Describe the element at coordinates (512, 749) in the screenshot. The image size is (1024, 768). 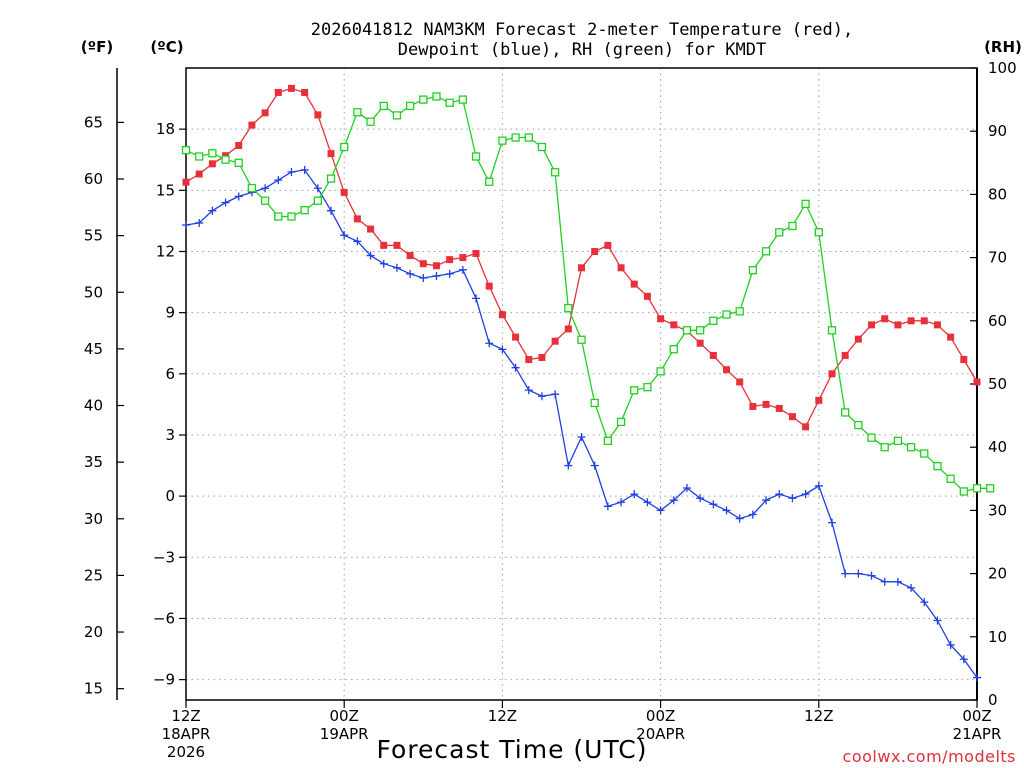
I see `x-axis-title: Forecast Time (UTC)` at that location.